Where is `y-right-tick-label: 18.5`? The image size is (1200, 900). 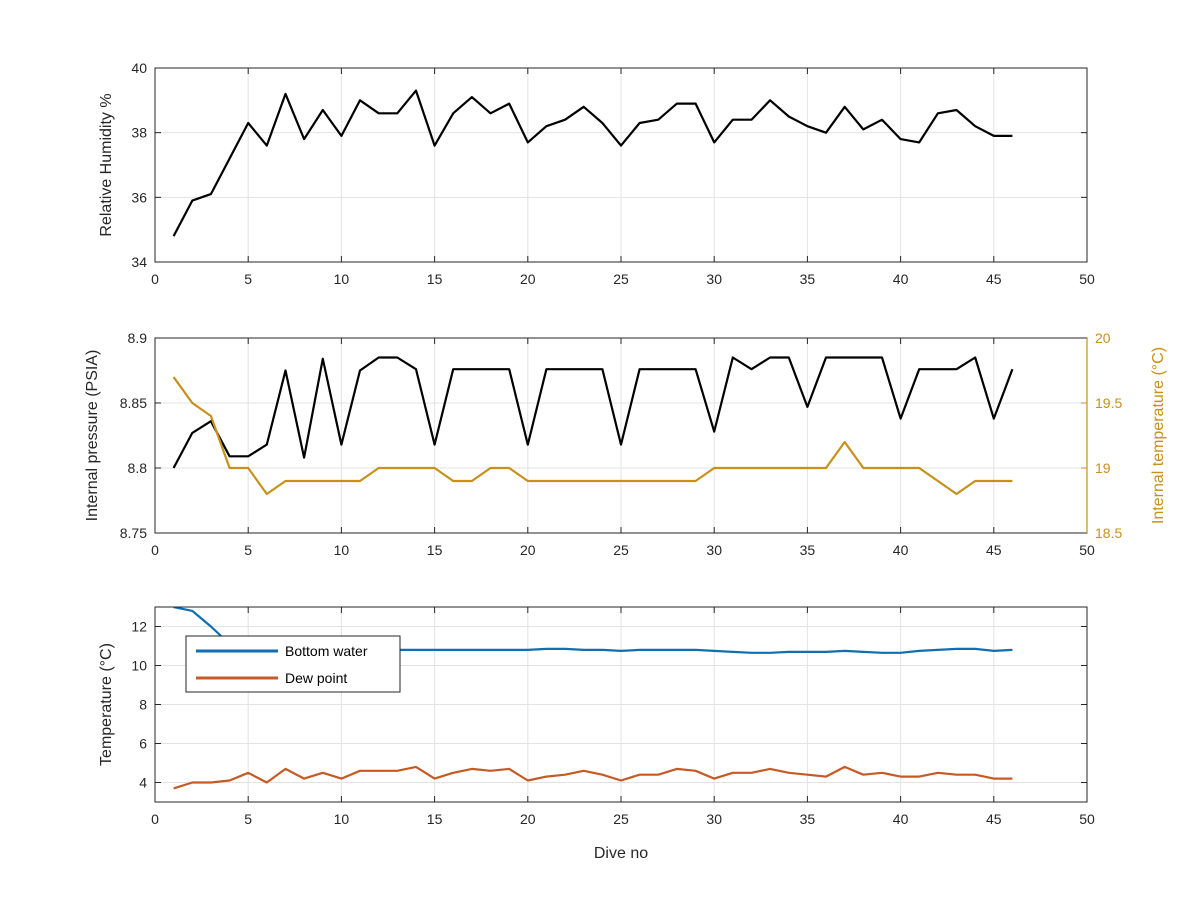
y-right-tick-label: 18.5 is located at coordinates (1108, 533).